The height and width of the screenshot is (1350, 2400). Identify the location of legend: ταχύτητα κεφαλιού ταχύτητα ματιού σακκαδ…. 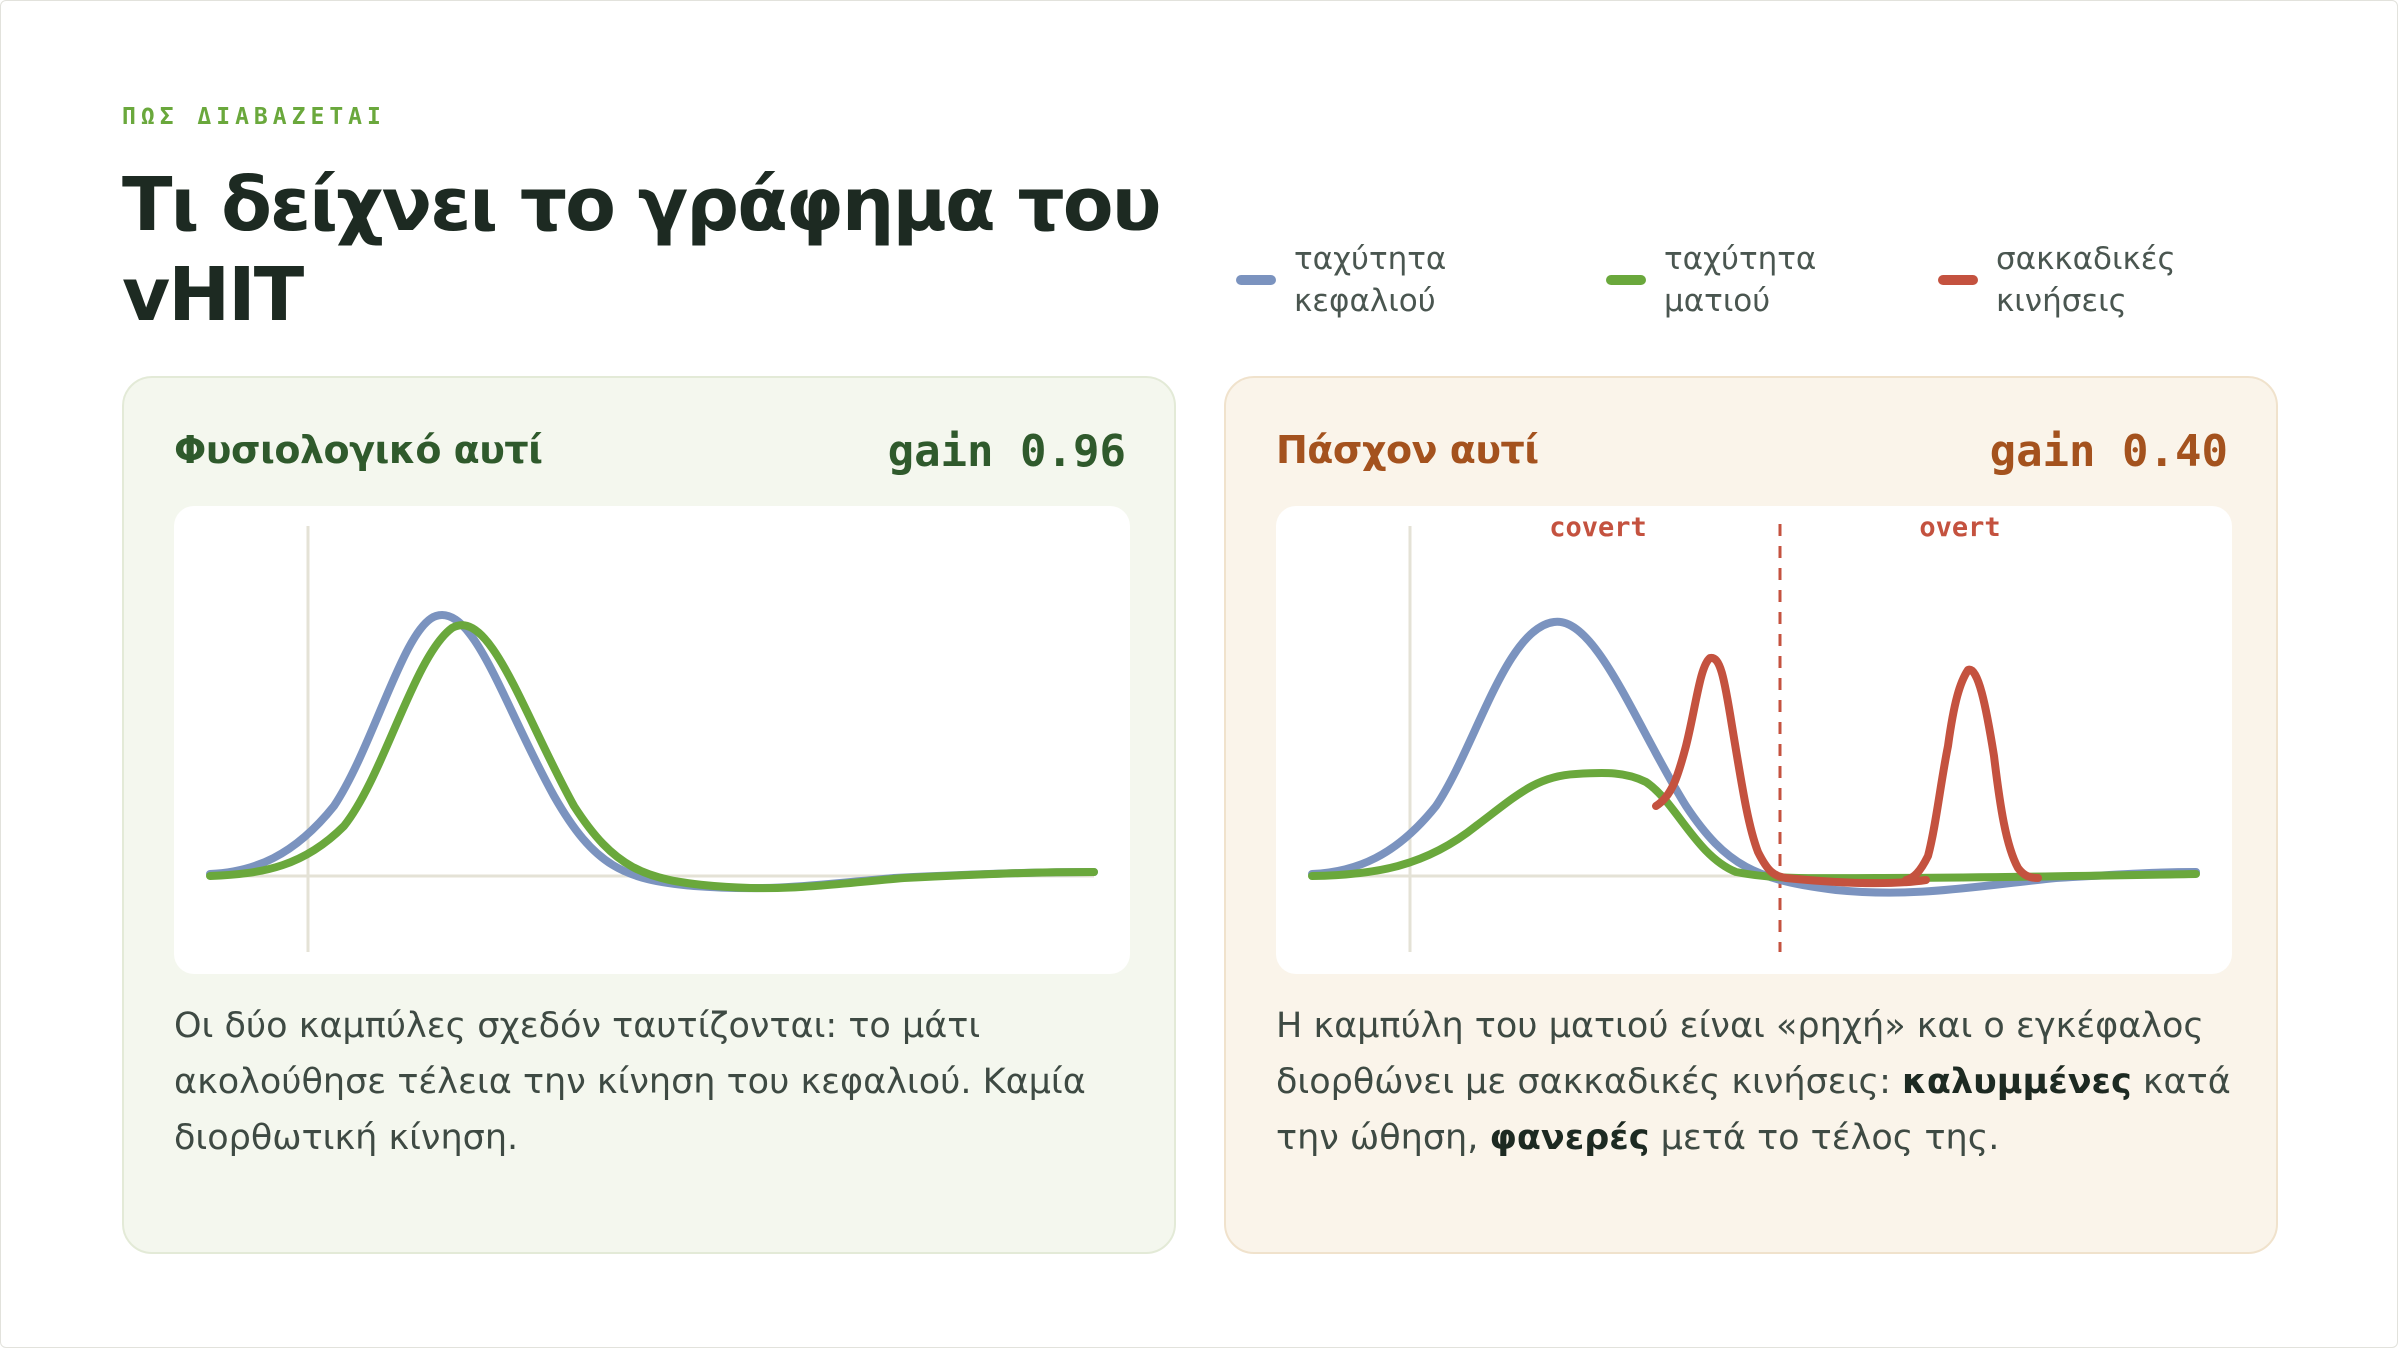
(1200, 283).